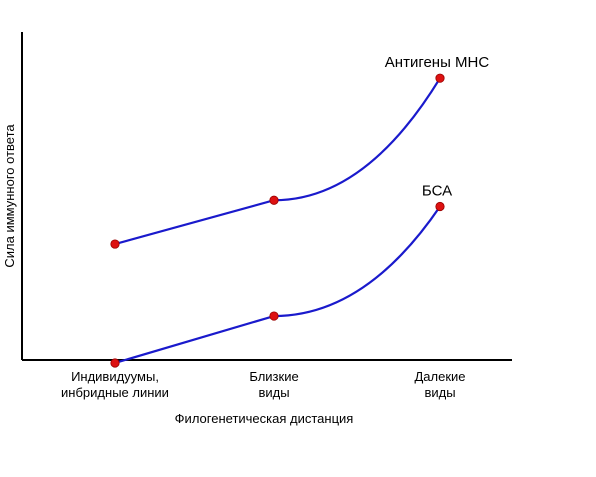 This screenshot has width=596, height=477. Describe the element at coordinates (439, 392) in the screenshot. I see `x-tick-label-2-1: виды` at that location.